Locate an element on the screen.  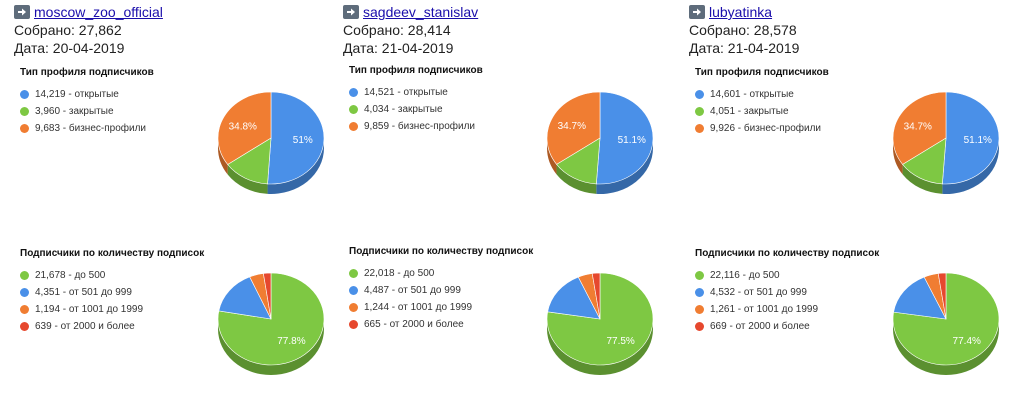
profile-types-pie: 51% 34.8% is located at coordinates (271, 142).